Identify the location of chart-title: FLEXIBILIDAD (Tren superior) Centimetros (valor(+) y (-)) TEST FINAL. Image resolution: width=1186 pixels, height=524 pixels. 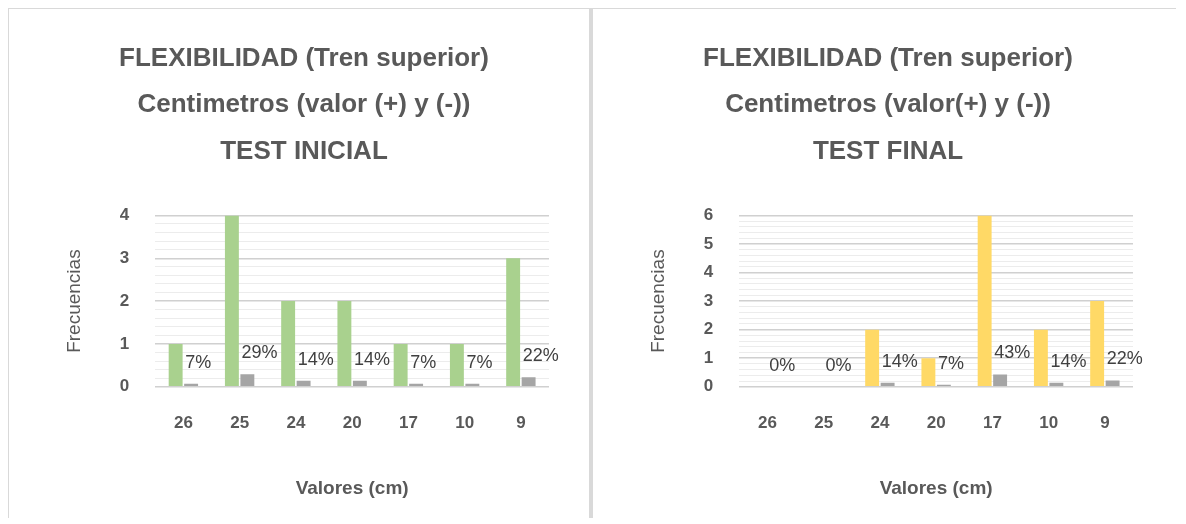
(888, 103).